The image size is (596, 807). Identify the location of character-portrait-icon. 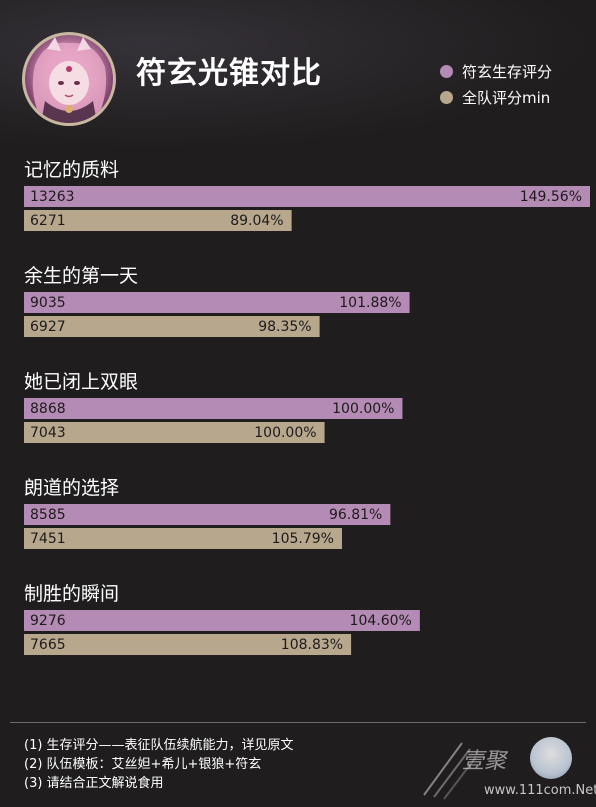
(69, 80).